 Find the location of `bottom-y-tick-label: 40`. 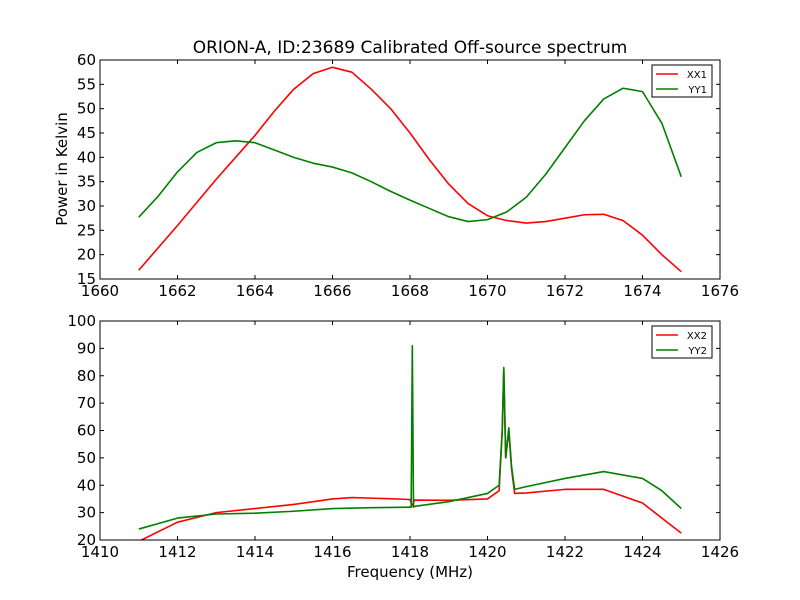

bottom-y-tick-label: 40 is located at coordinates (86, 485).